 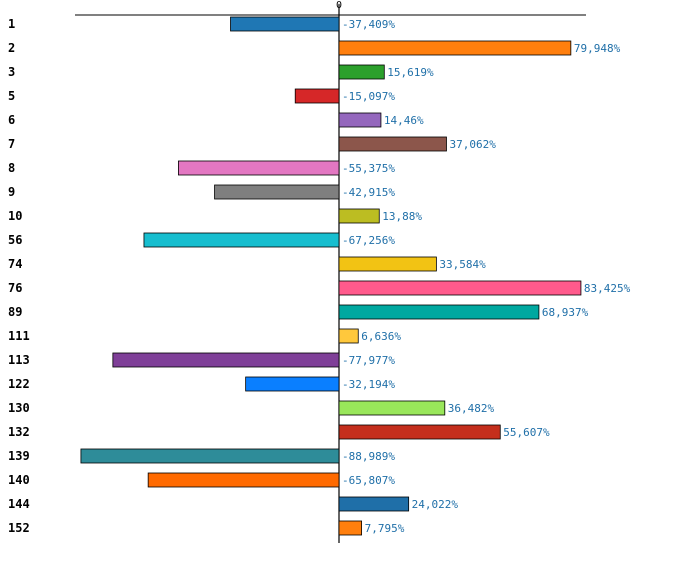 I want to click on value-label: -67,256%, so click(x=368, y=240).